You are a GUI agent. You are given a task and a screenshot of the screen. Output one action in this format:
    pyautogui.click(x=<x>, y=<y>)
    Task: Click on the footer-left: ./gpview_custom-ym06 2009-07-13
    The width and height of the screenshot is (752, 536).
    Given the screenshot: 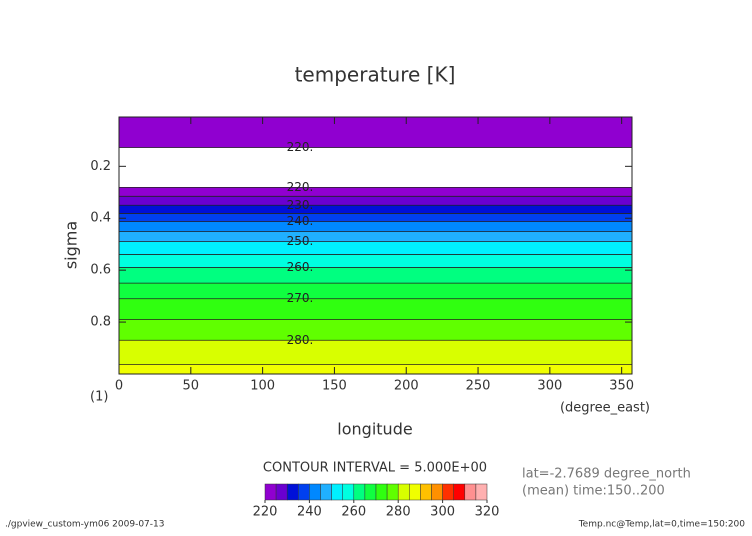 What is the action you would take?
    pyautogui.click(x=85, y=525)
    